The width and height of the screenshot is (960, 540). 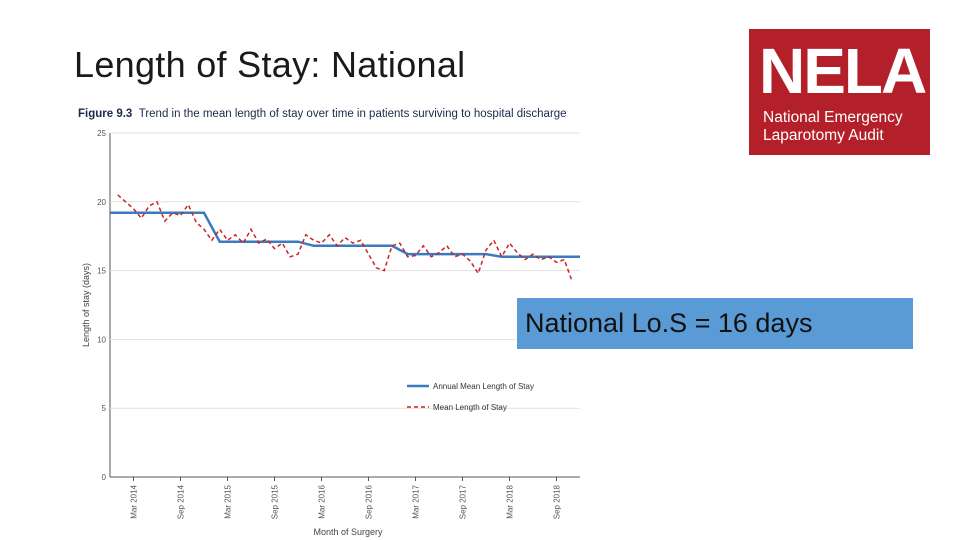 What do you see at coordinates (104, 477) in the screenshot?
I see `y-tick-label: 0` at bounding box center [104, 477].